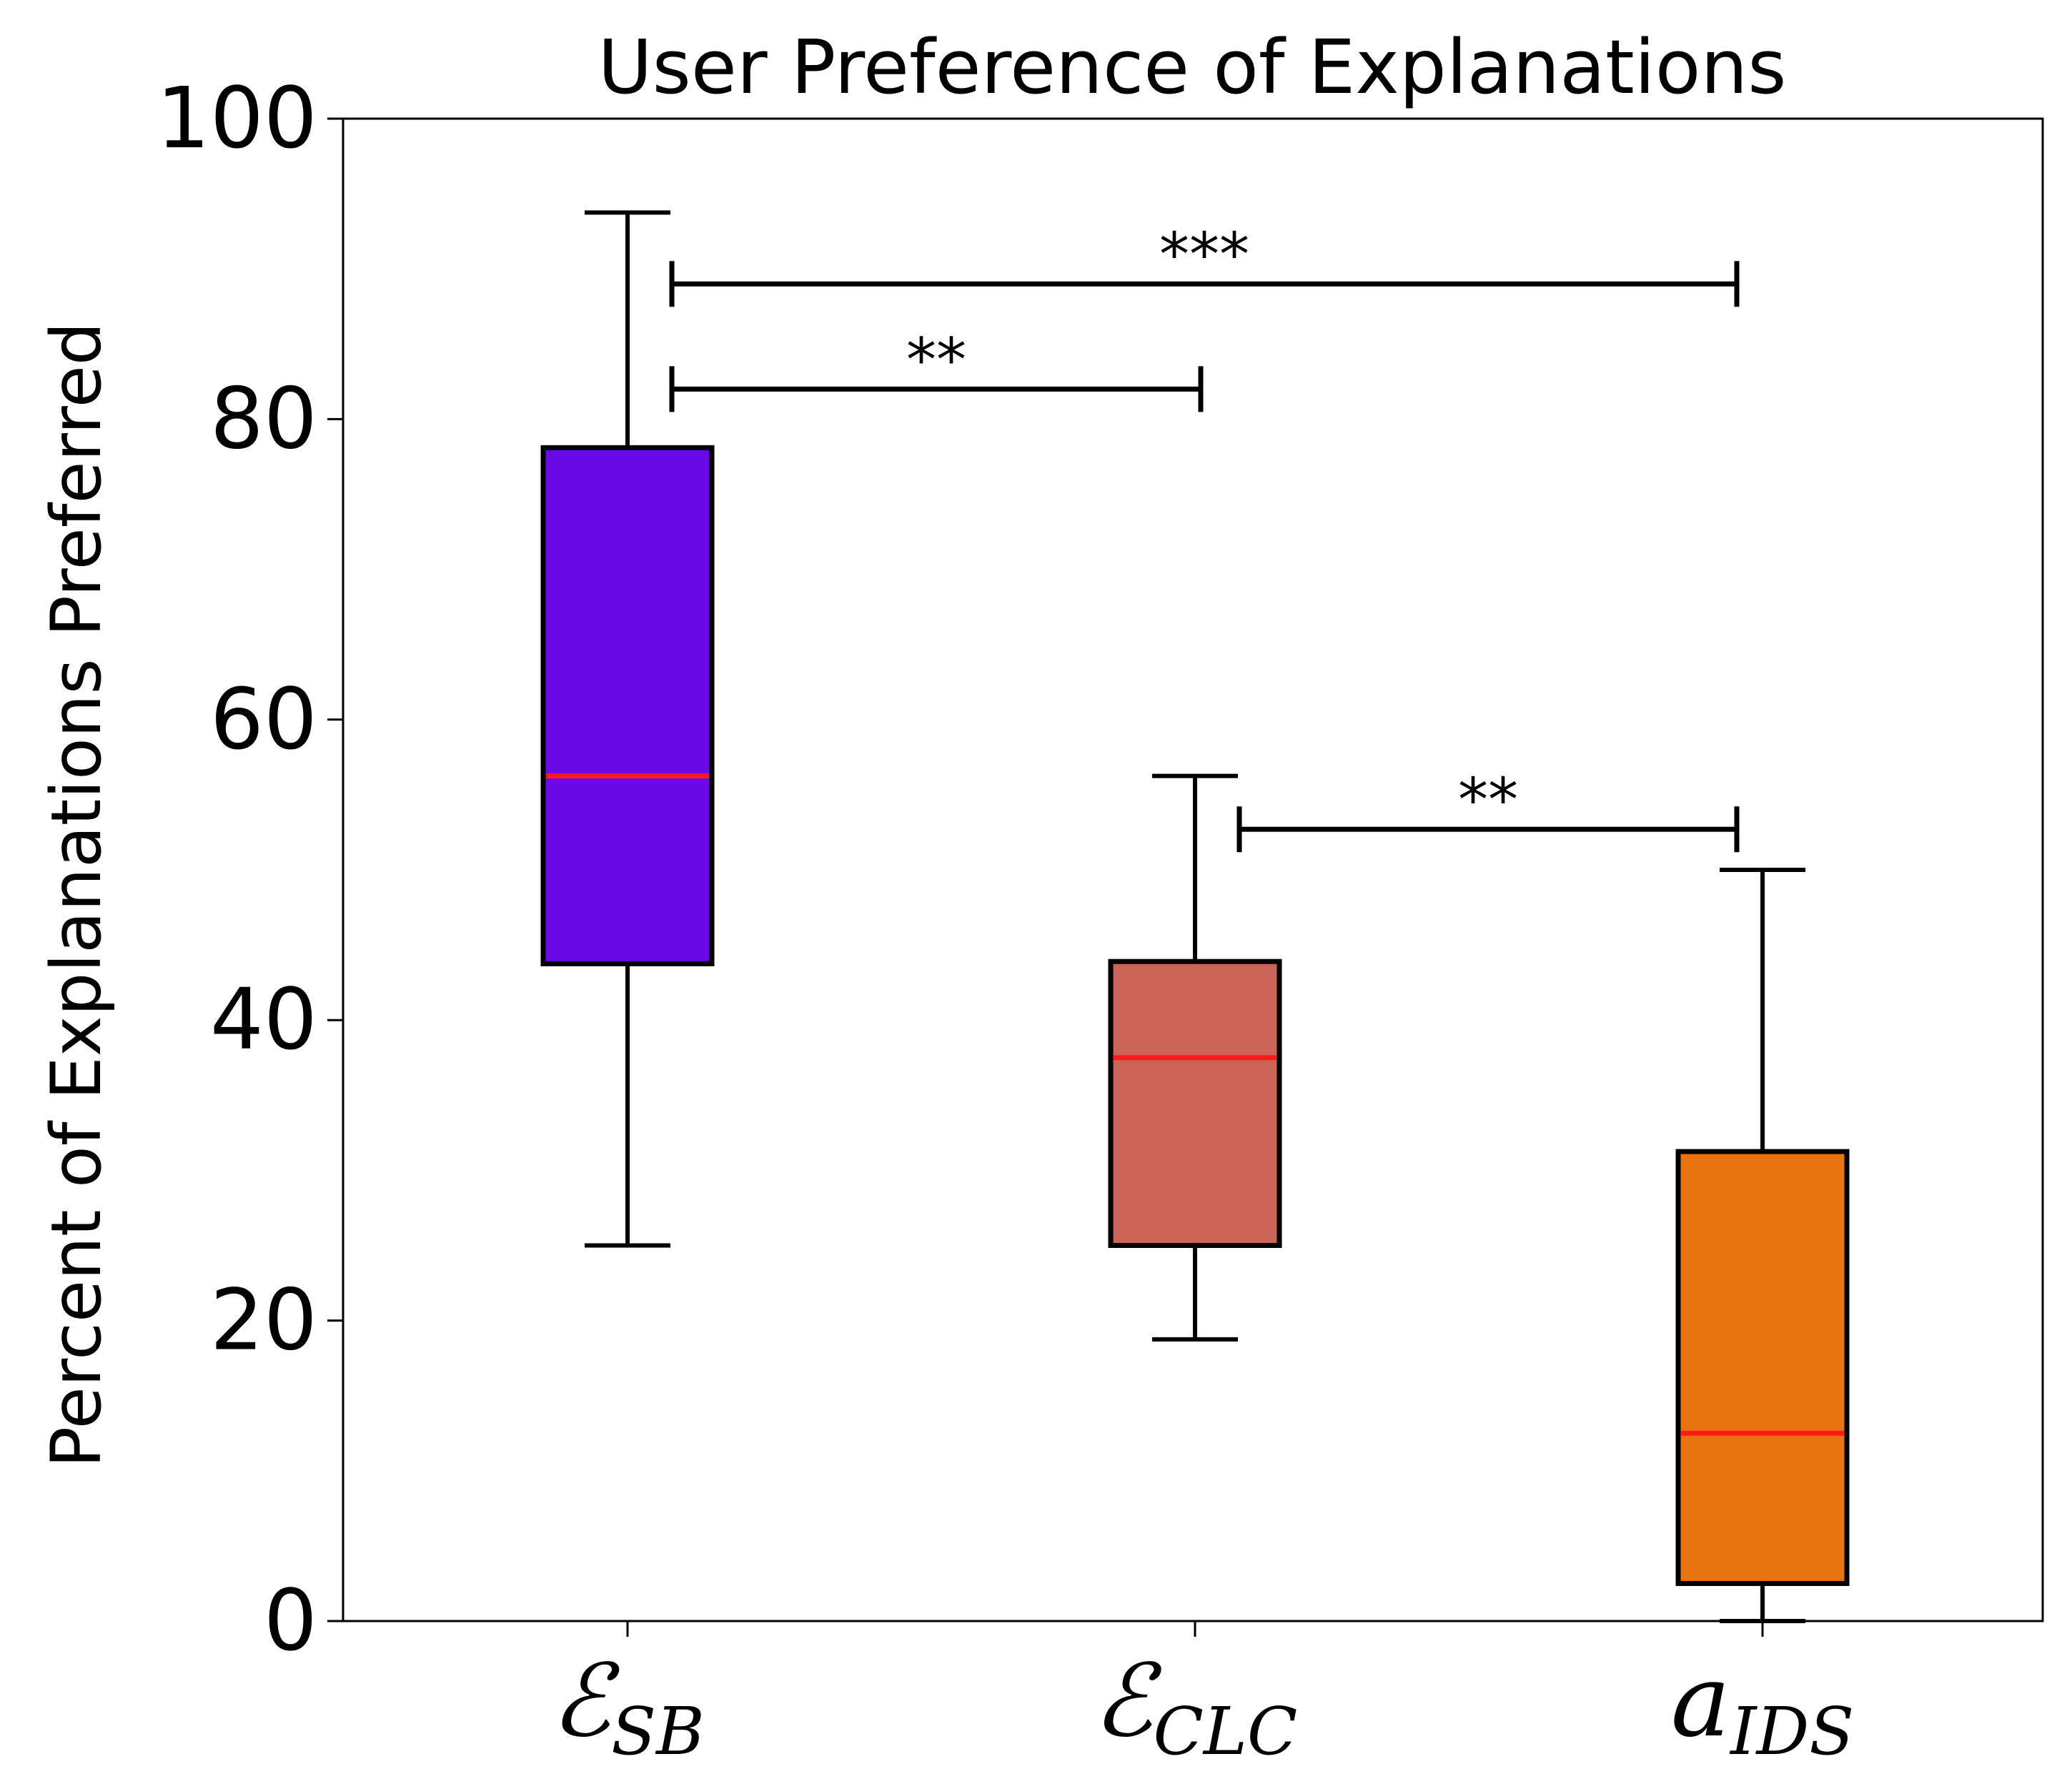 Image resolution: width=2072 pixels, height=1769 pixels. I want to click on y-tick-label: 40, so click(263, 1019).